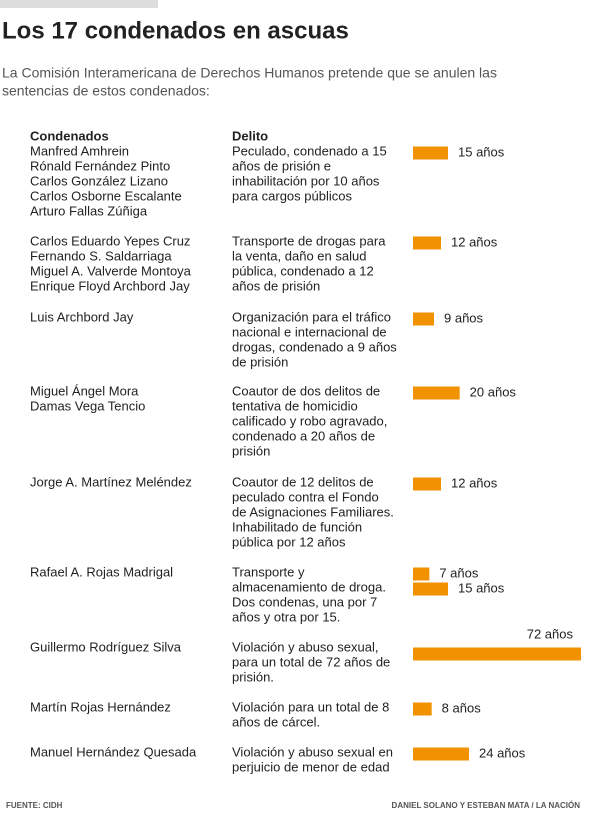 The image size is (595, 830). I want to click on sentence-label: 8 años, so click(462, 707).